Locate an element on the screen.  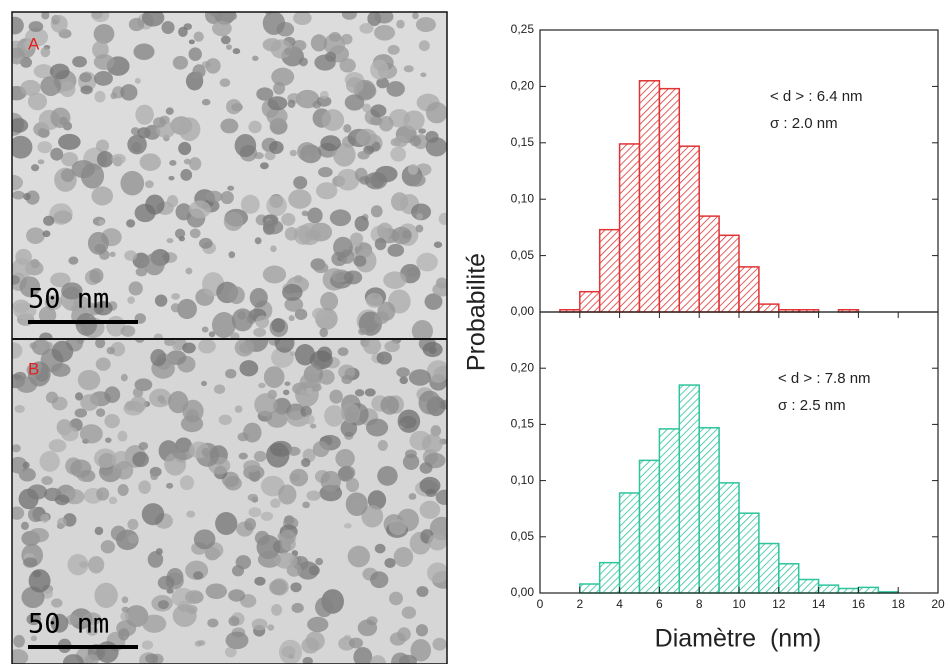
y-tick-label: 0,20 is located at coordinates (523, 367).